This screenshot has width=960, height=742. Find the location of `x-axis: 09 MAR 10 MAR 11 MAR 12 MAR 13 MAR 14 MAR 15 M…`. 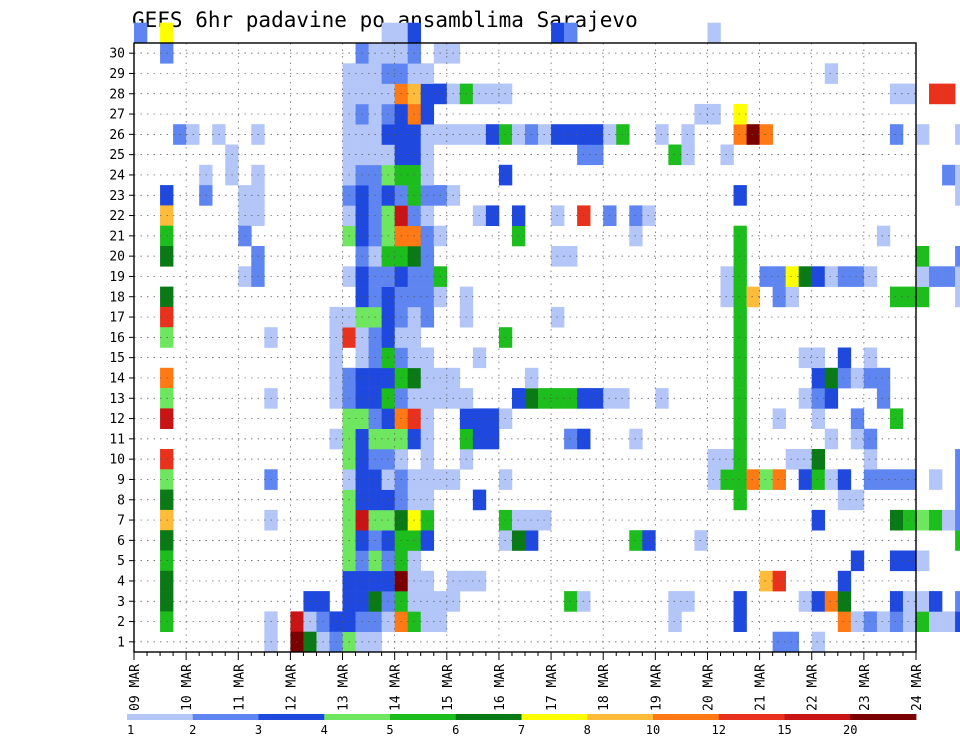

x-axis: 09 MAR 10 MAR 11 MAR 12 MAR 13 MAR 14 MAR 15 M… is located at coordinates (526, 681).